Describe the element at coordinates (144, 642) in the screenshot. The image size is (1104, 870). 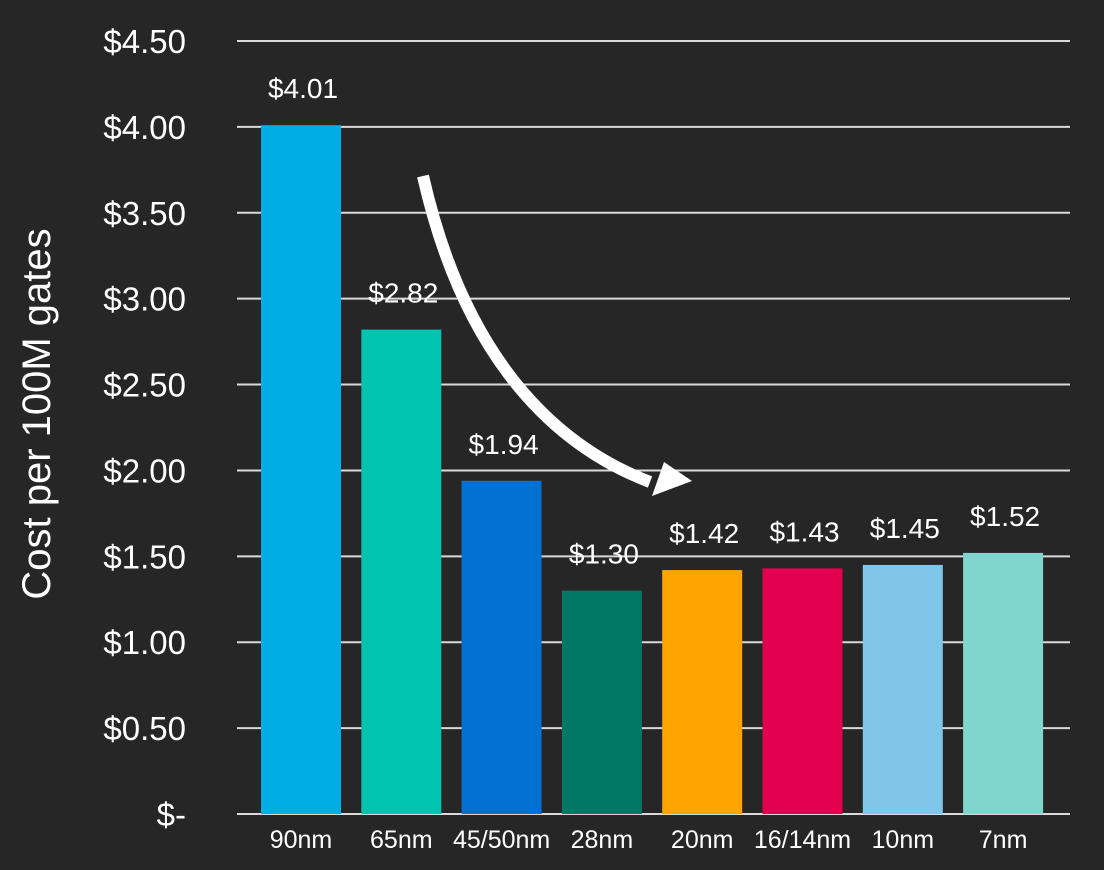
I see `y-tick-label: $1.00` at that location.